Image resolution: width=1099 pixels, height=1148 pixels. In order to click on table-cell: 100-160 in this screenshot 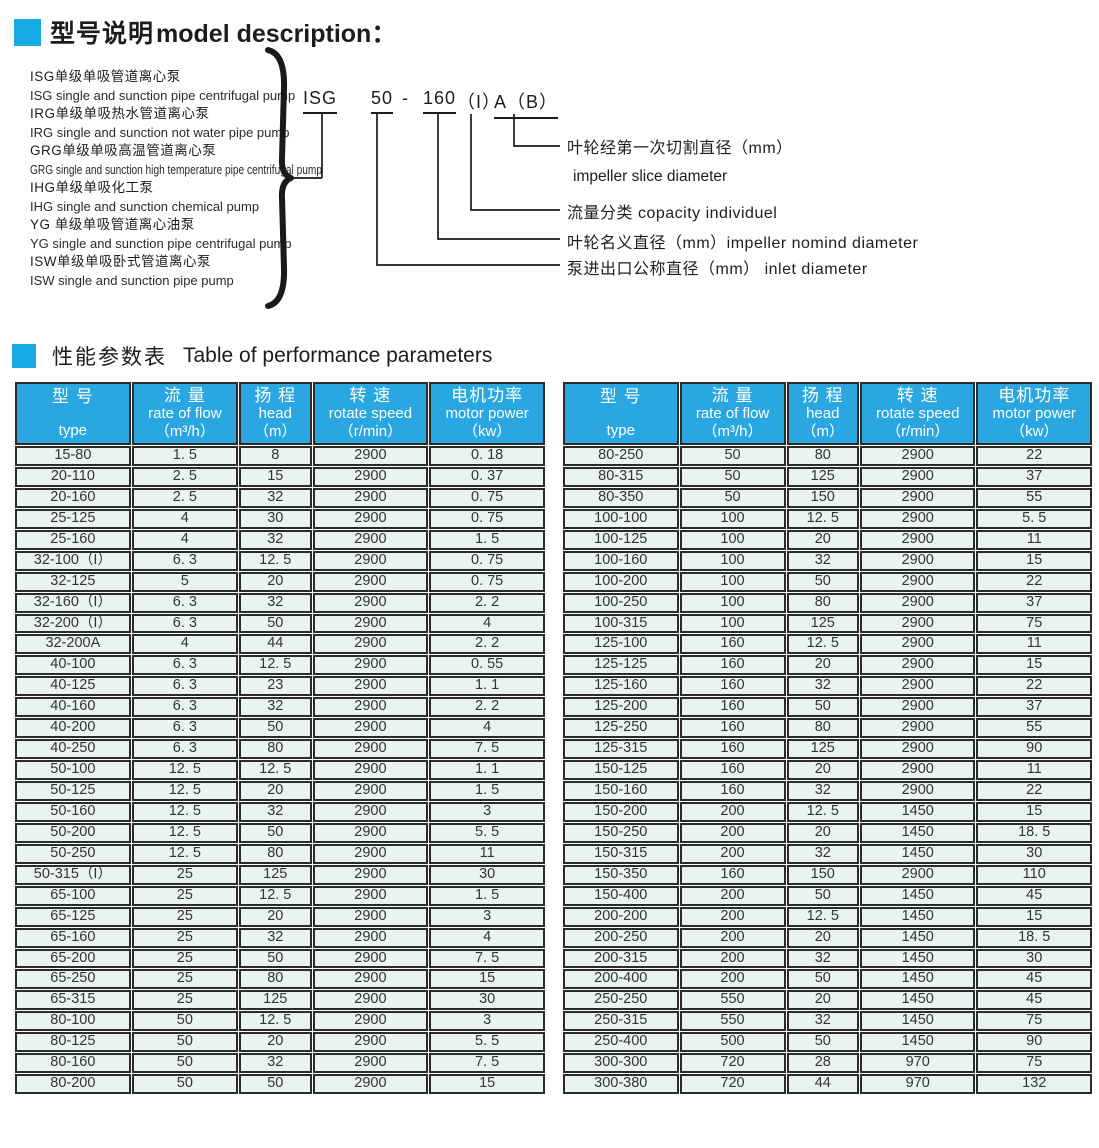, I will do `click(621, 560)`.